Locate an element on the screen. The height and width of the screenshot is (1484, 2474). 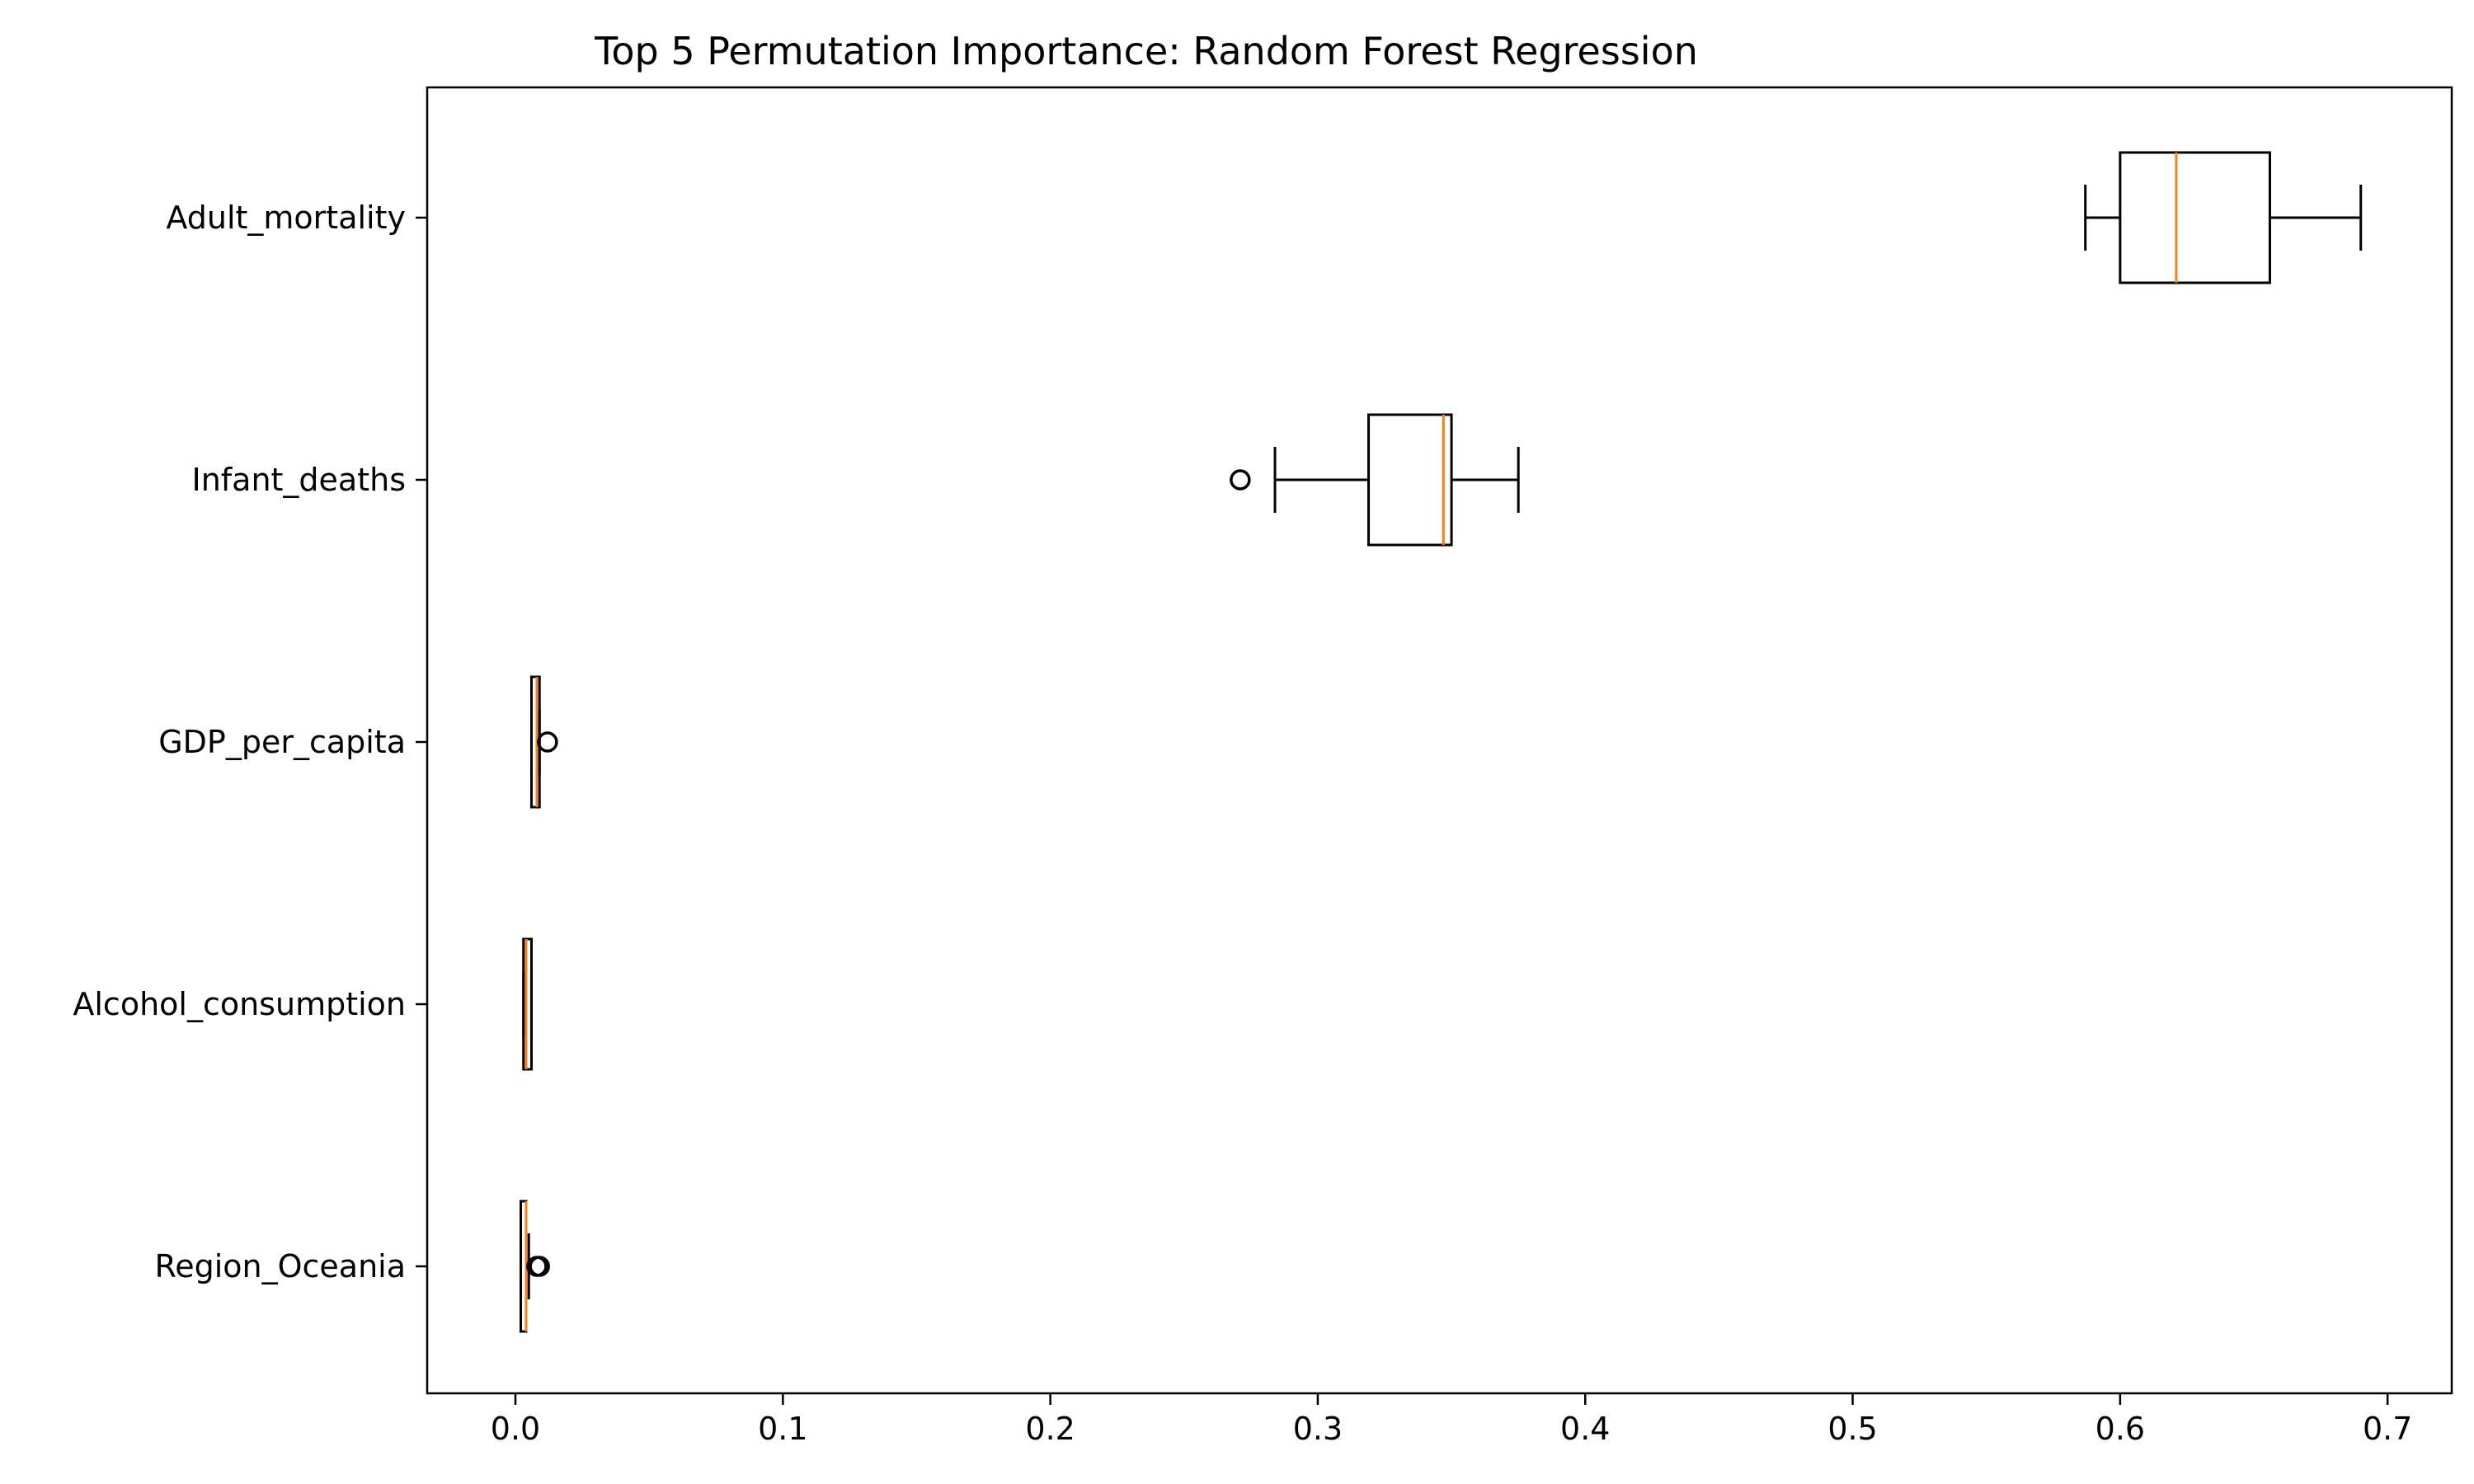
x-tick-label: 0.6 is located at coordinates (2120, 1429).